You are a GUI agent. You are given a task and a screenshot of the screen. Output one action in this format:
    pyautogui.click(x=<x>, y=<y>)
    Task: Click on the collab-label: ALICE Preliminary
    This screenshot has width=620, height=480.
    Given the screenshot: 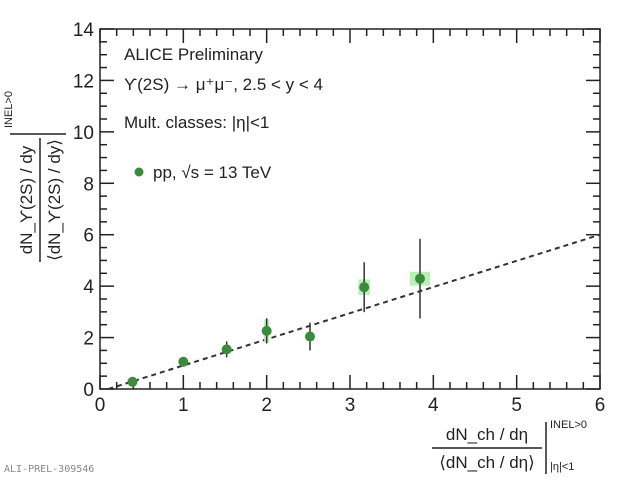 What is the action you would take?
    pyautogui.click(x=193, y=54)
    